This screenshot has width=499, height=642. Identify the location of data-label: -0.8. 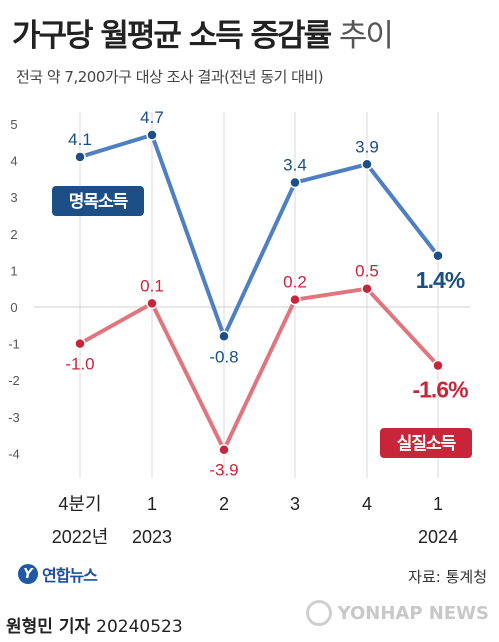
(223, 356).